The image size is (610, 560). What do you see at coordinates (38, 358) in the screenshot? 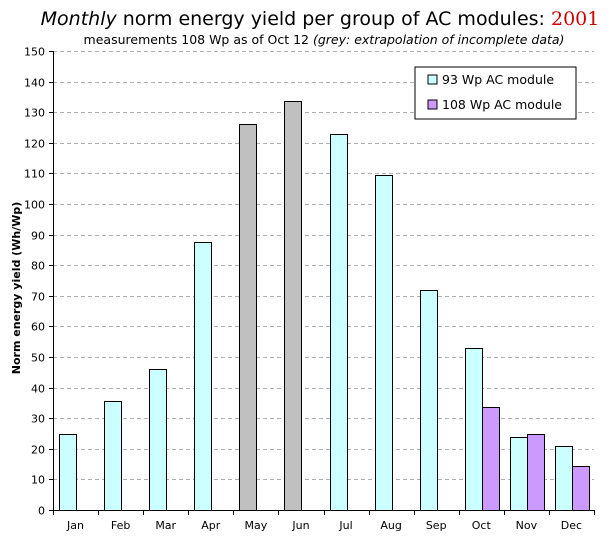
I see `y-tick-label: 50` at bounding box center [38, 358].